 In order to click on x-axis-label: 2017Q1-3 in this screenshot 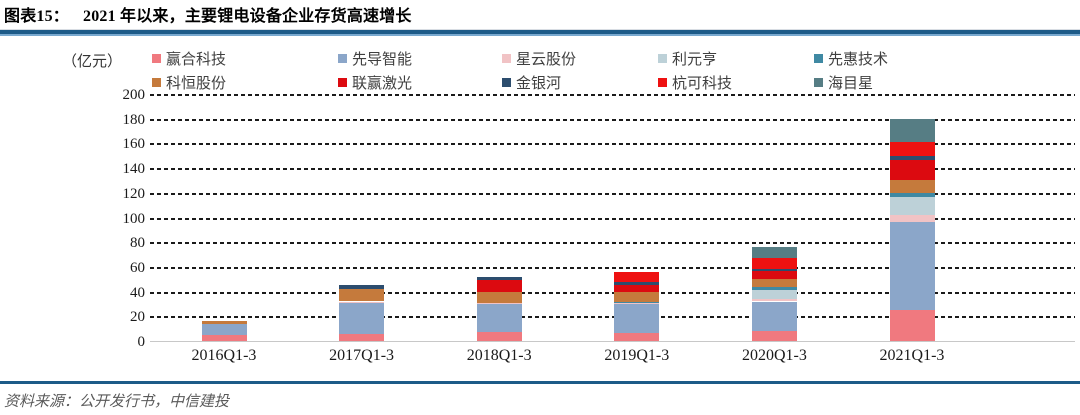, I will do `click(362, 355)`.